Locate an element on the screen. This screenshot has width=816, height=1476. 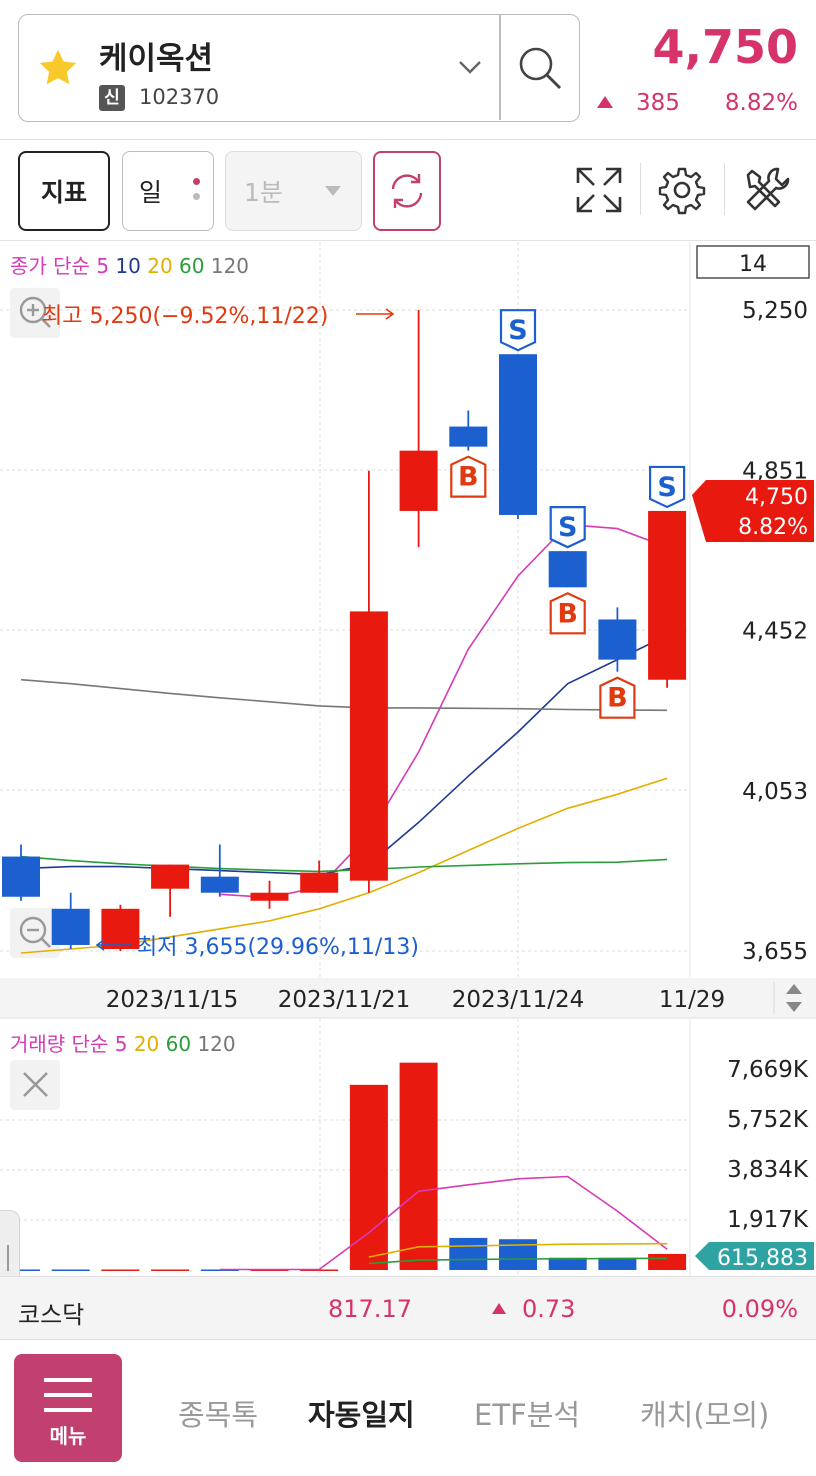
refresh-button is located at coordinates (407, 191).